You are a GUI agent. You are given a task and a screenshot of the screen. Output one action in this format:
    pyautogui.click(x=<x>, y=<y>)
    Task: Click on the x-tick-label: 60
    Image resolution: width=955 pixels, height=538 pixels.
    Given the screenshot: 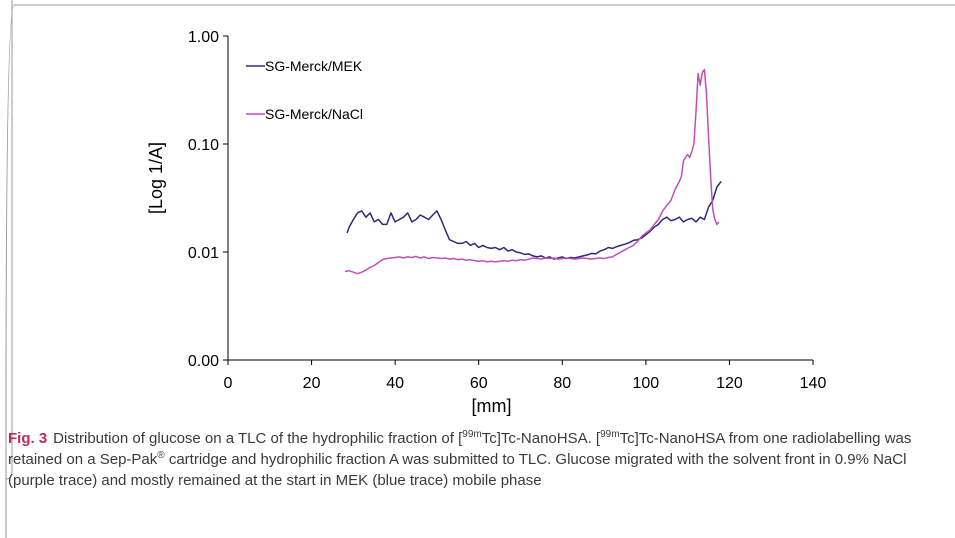 What is the action you would take?
    pyautogui.click(x=479, y=383)
    